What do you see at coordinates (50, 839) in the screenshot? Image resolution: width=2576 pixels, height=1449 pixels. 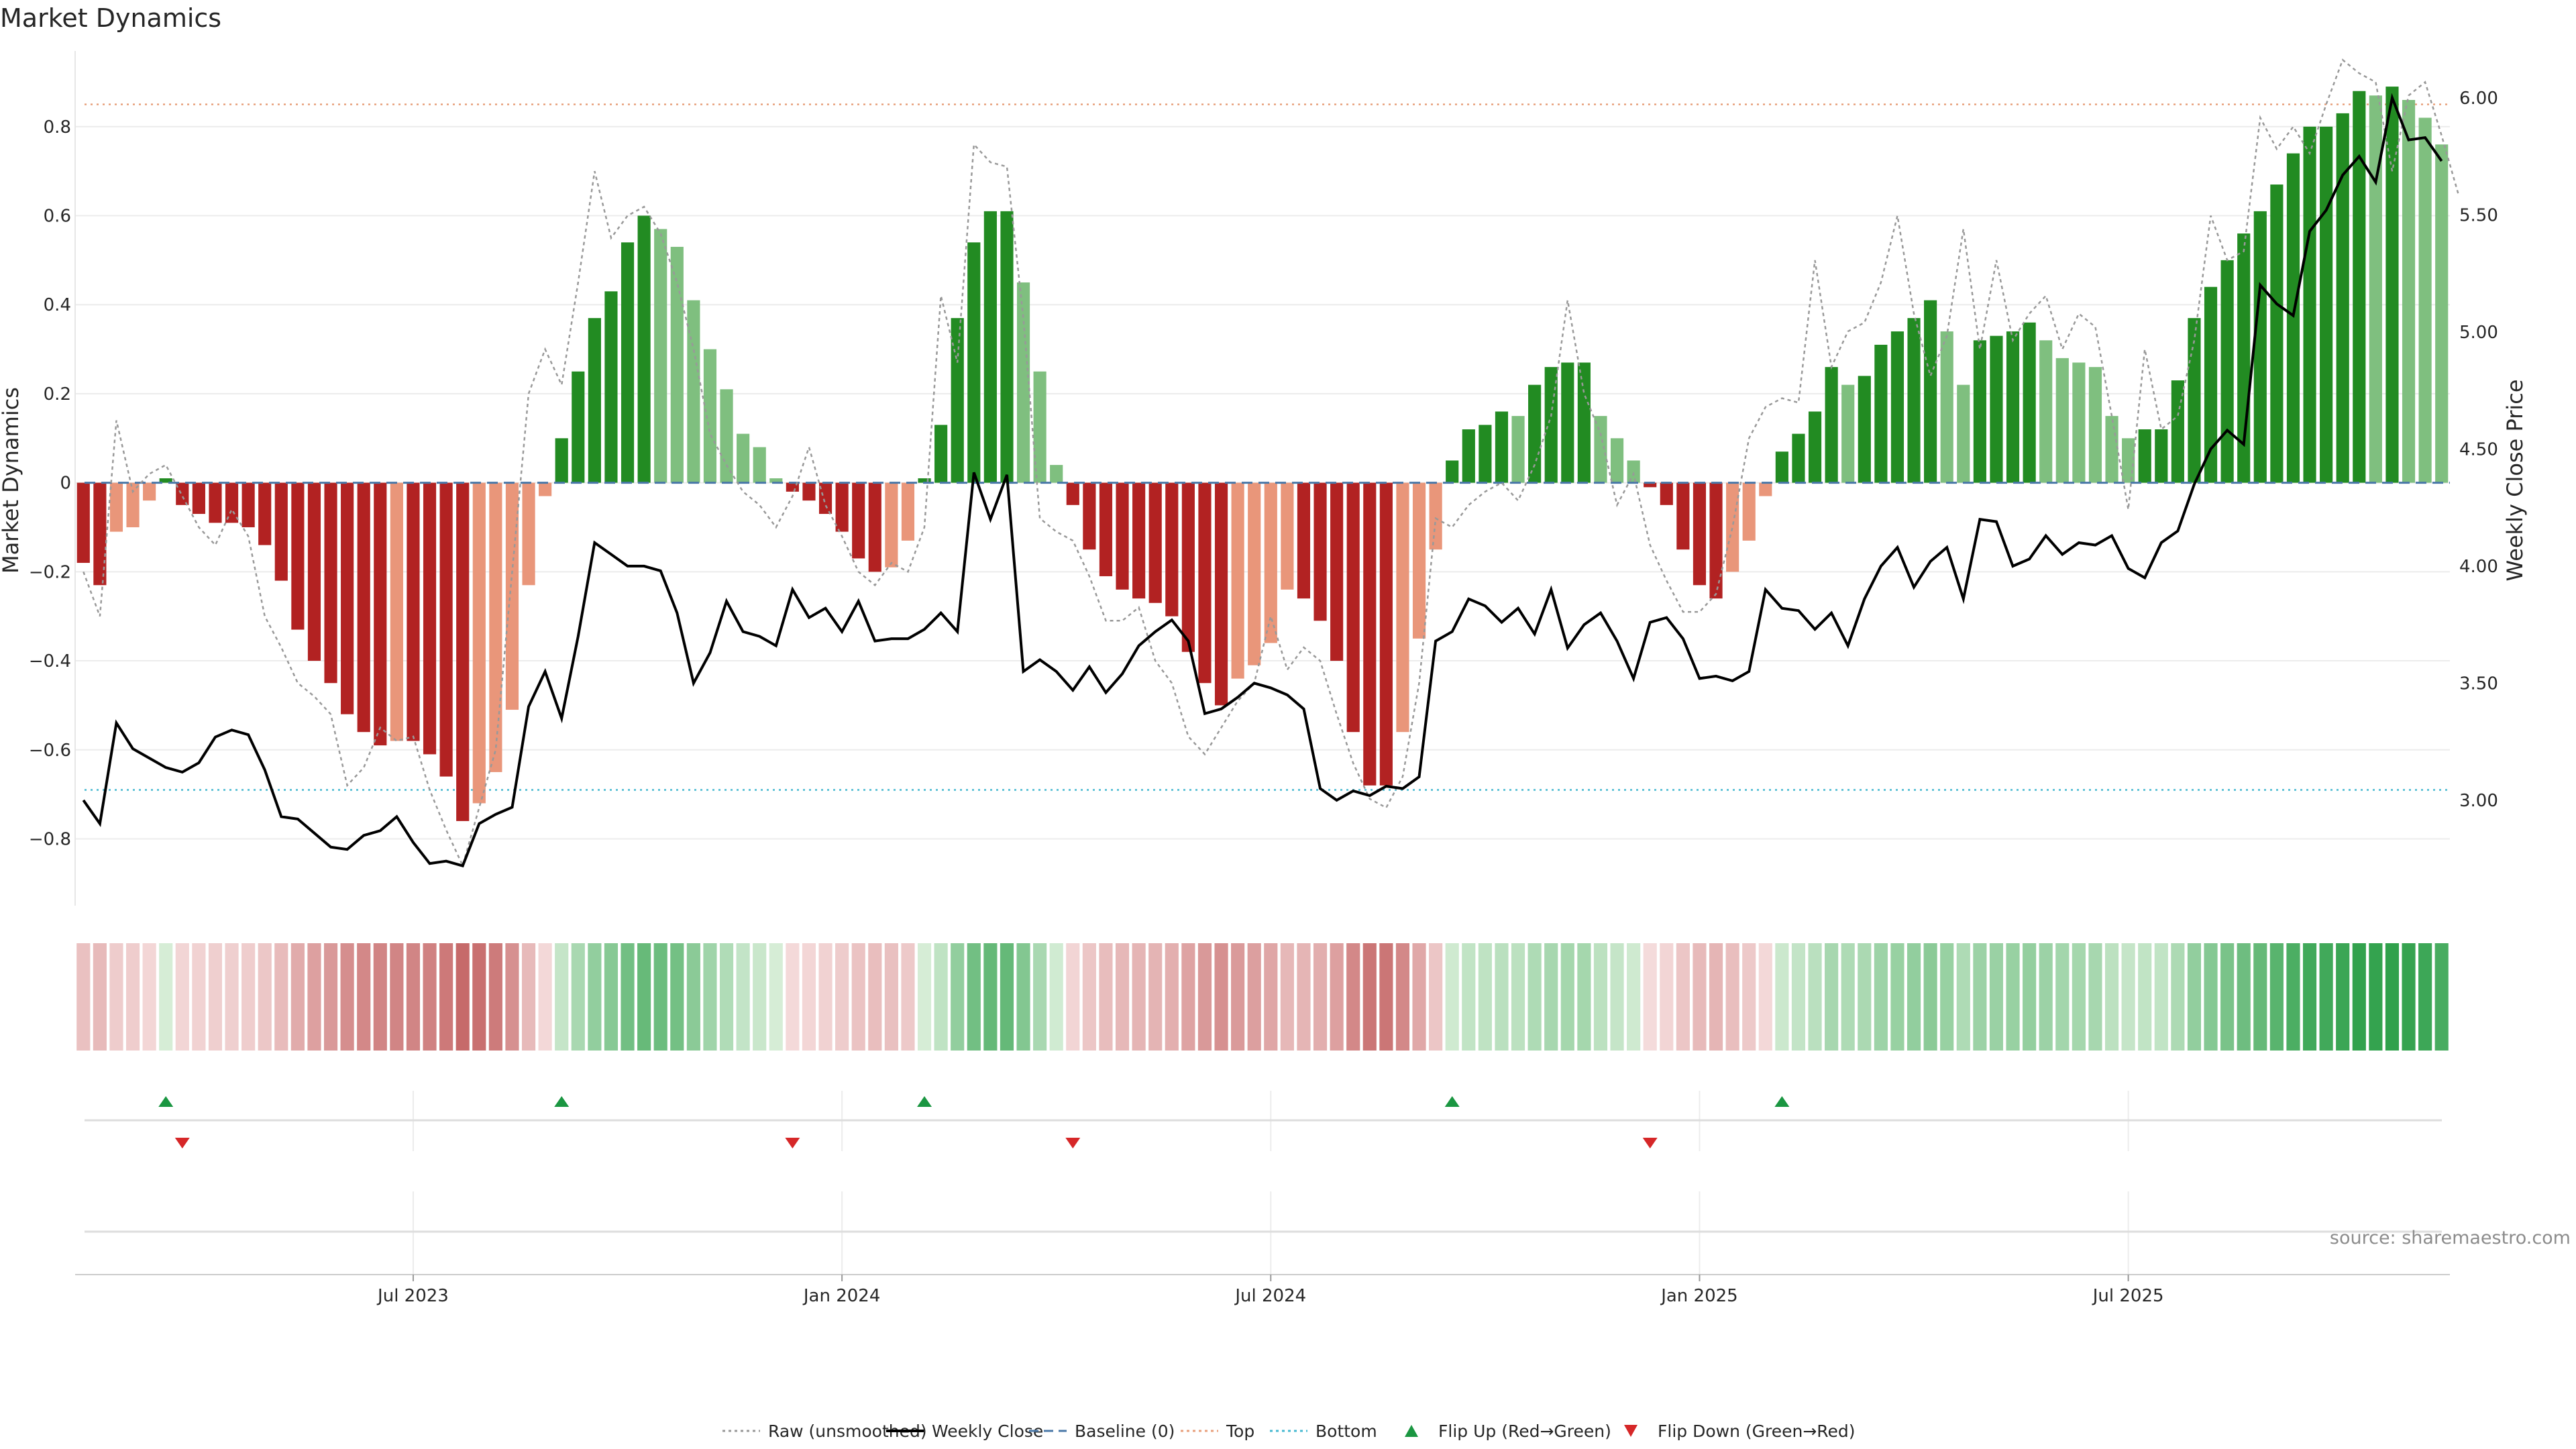 I see `left-tick-label: −0.8` at bounding box center [50, 839].